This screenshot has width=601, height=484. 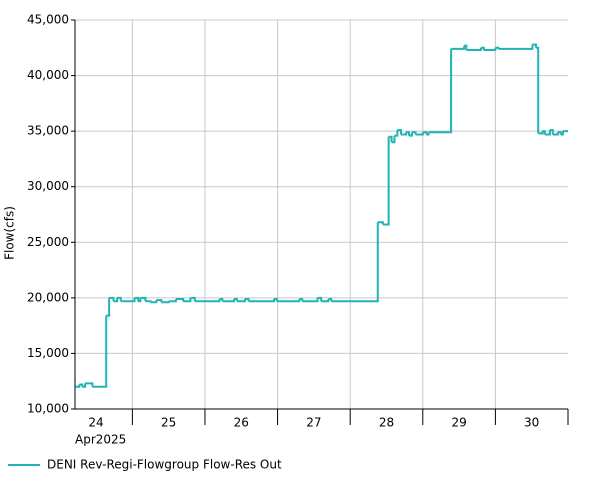 I want to click on y-tick-label: 20,000, so click(x=48, y=297).